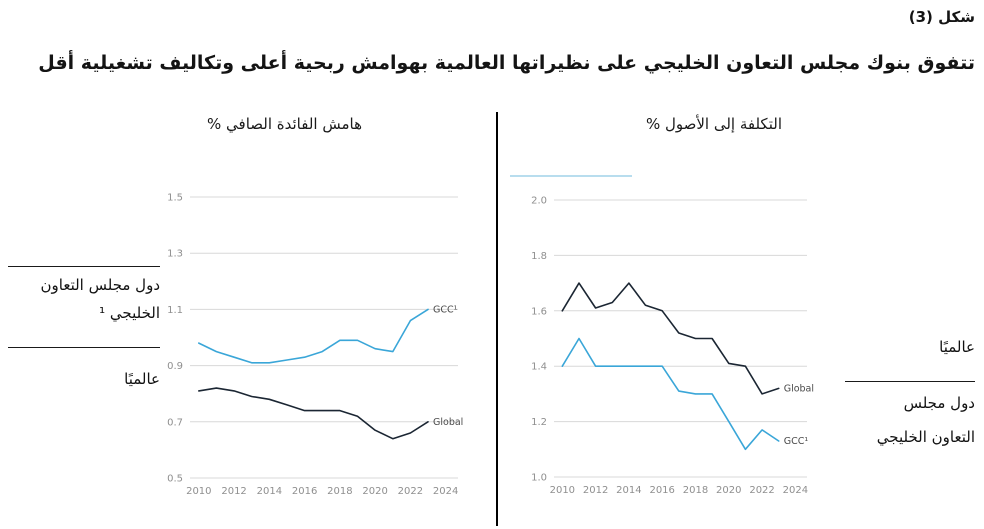  I want to click on y-tick-label: 1.6, so click(539, 311).